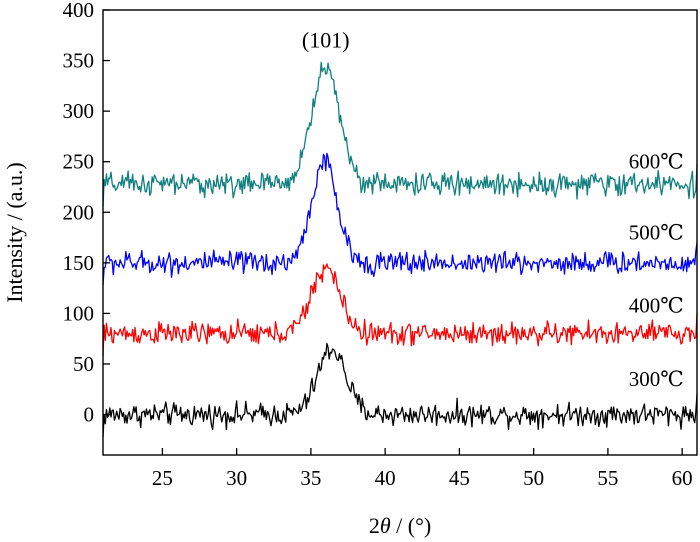  What do you see at coordinates (79, 212) in the screenshot?
I see `y-tick-label-4: 200` at bounding box center [79, 212].